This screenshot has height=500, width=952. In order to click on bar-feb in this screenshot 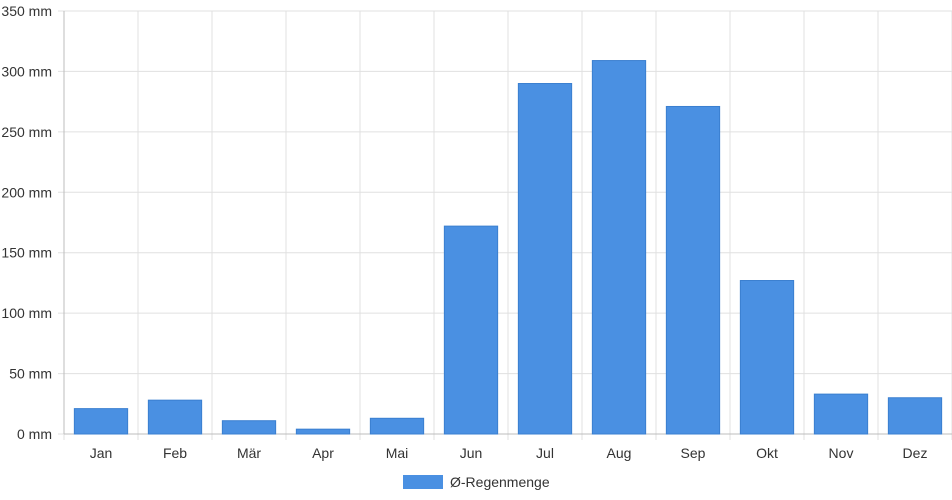, I will do `click(175, 417)`.